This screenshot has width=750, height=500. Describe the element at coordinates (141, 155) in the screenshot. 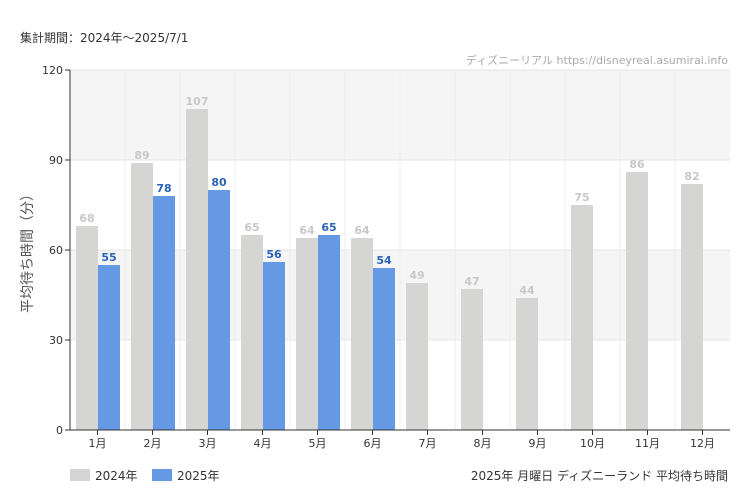

I see `data-label: 89` at that location.